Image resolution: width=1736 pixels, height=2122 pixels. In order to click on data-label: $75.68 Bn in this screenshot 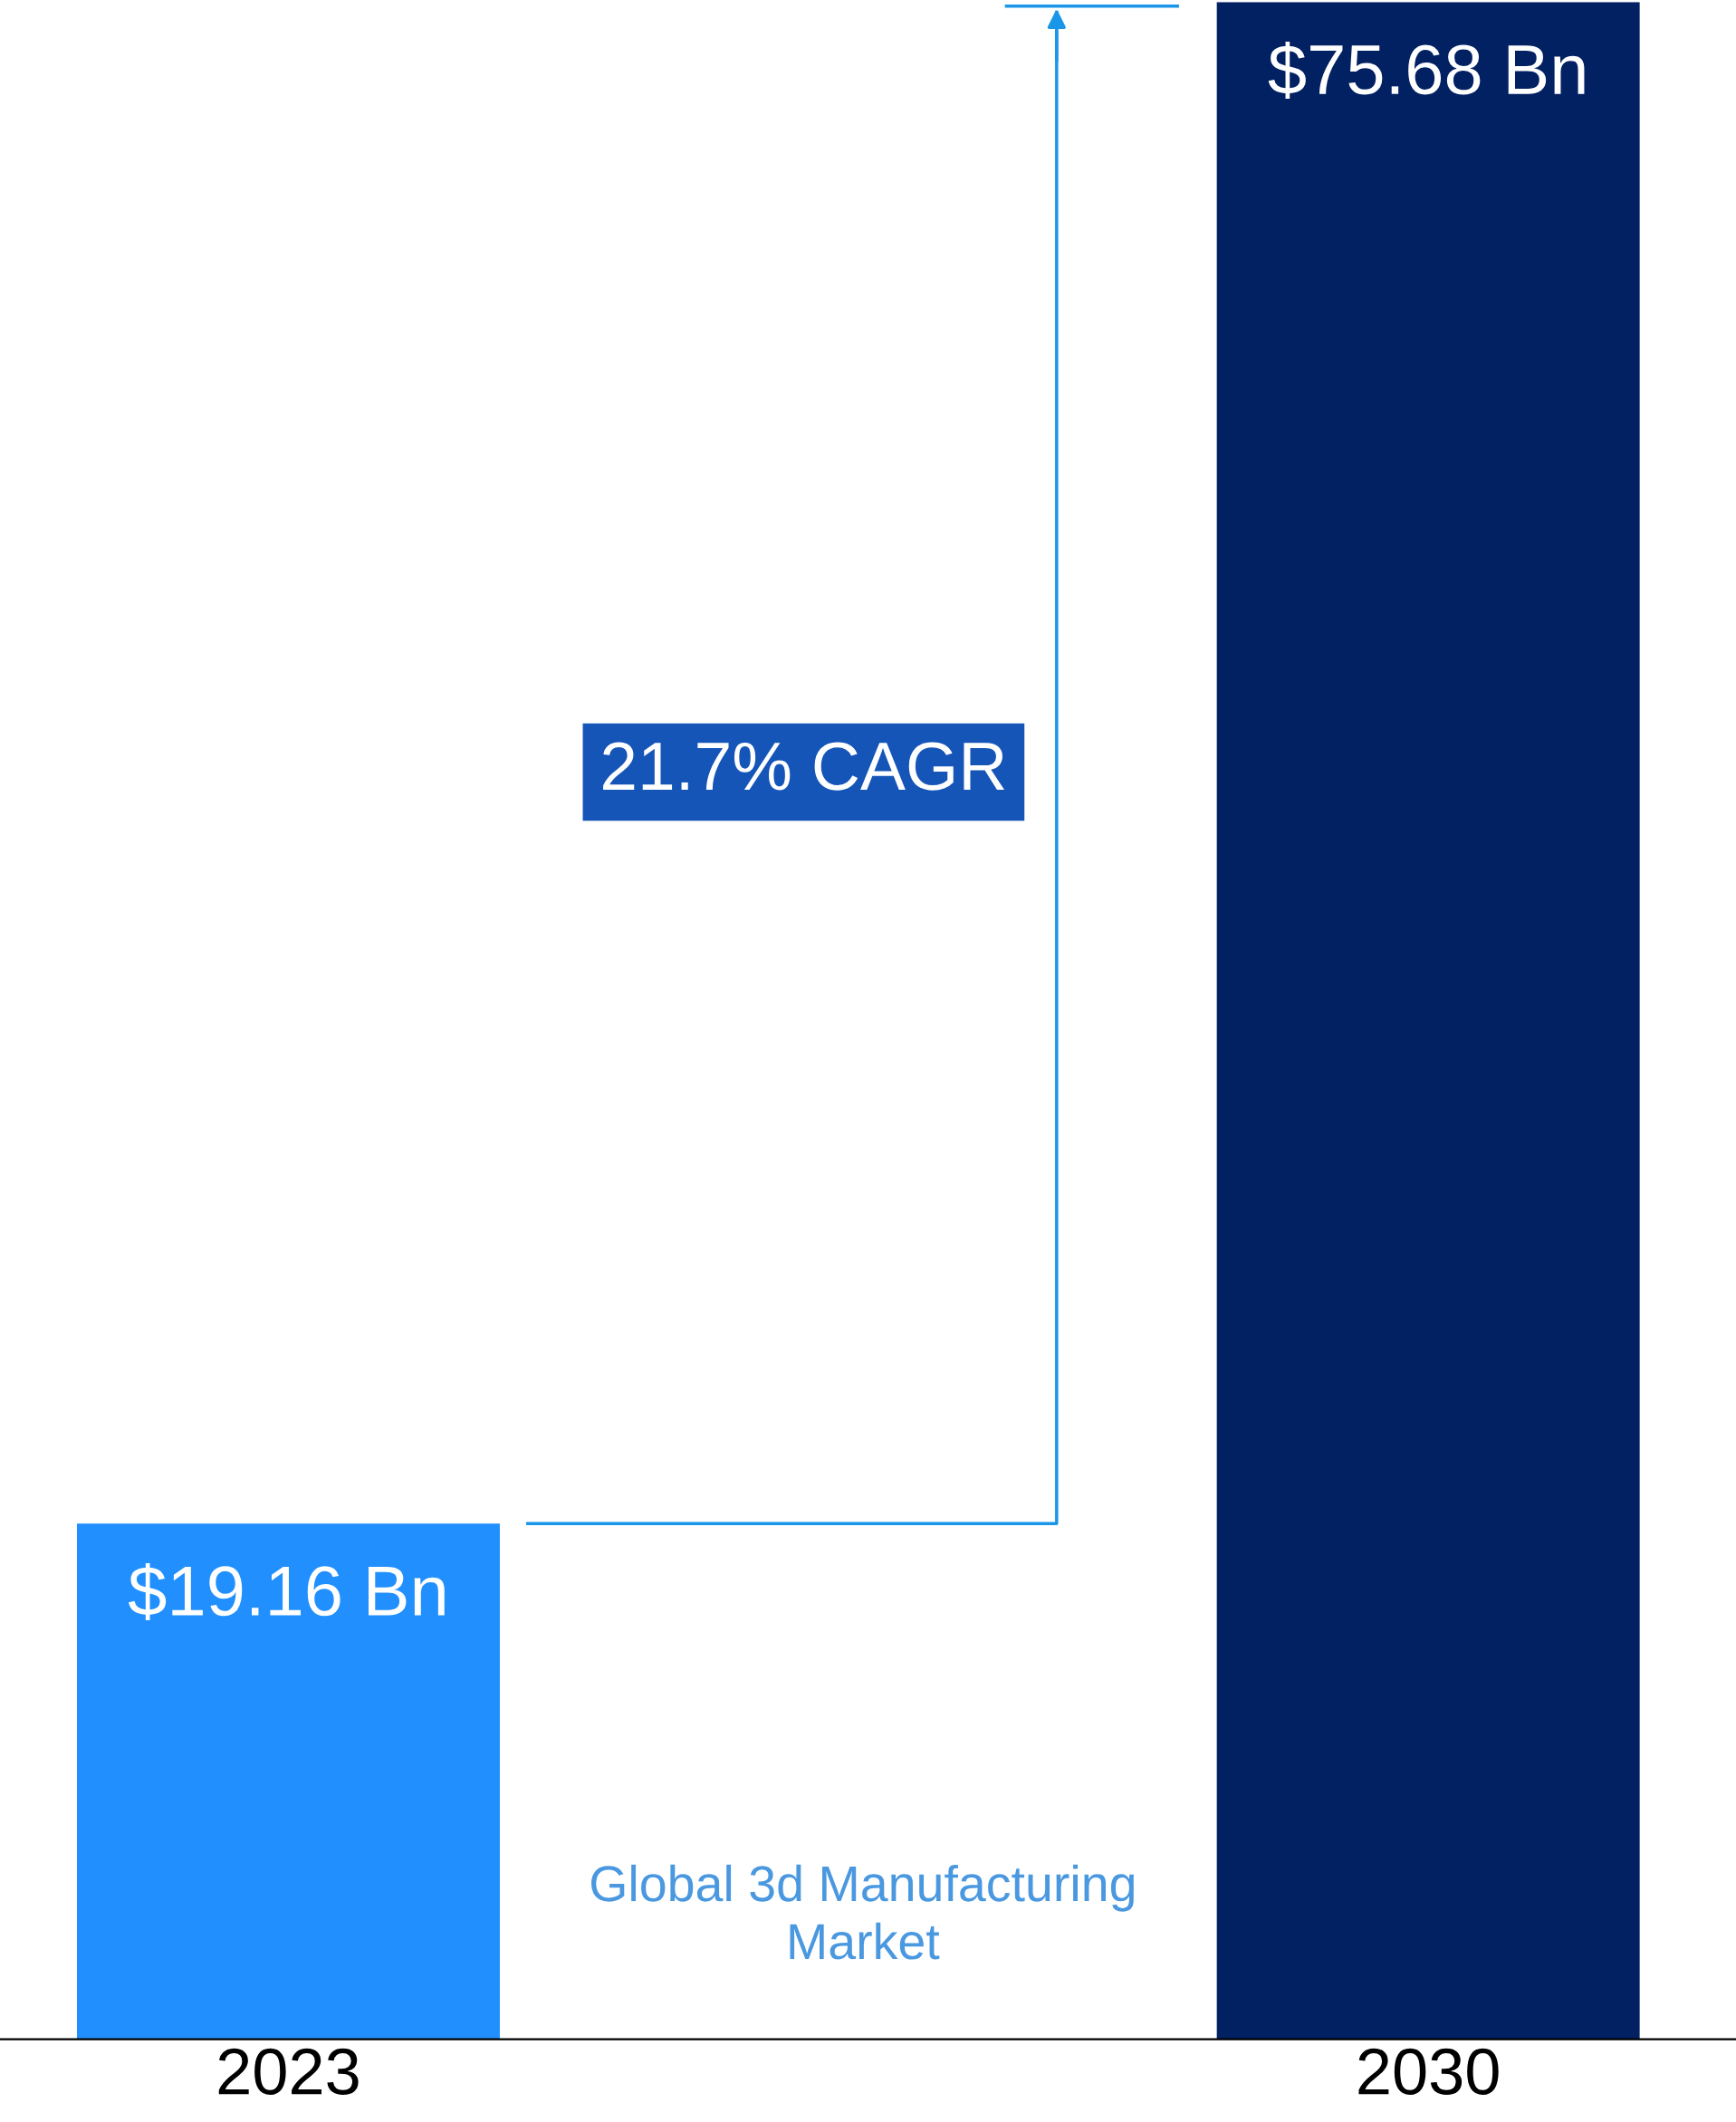, I will do `click(1426, 71)`.